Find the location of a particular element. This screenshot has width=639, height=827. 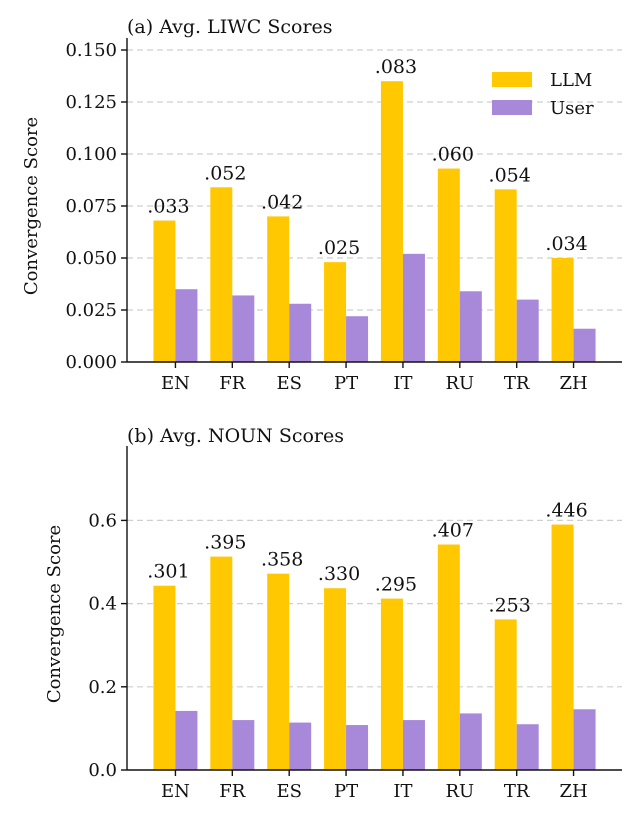

legend-swatch-llm is located at coordinates (512, 79).